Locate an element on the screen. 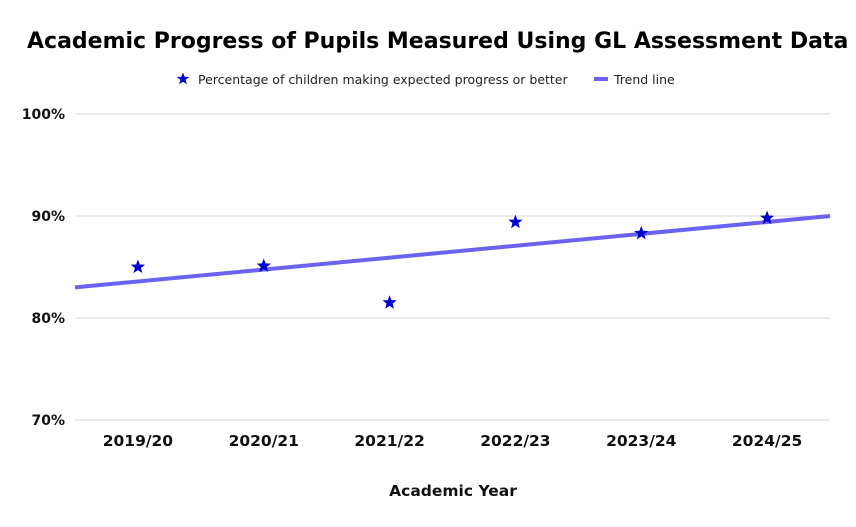 This screenshot has width=856, height=527. x-tick-label: 2024/25 is located at coordinates (767, 441).